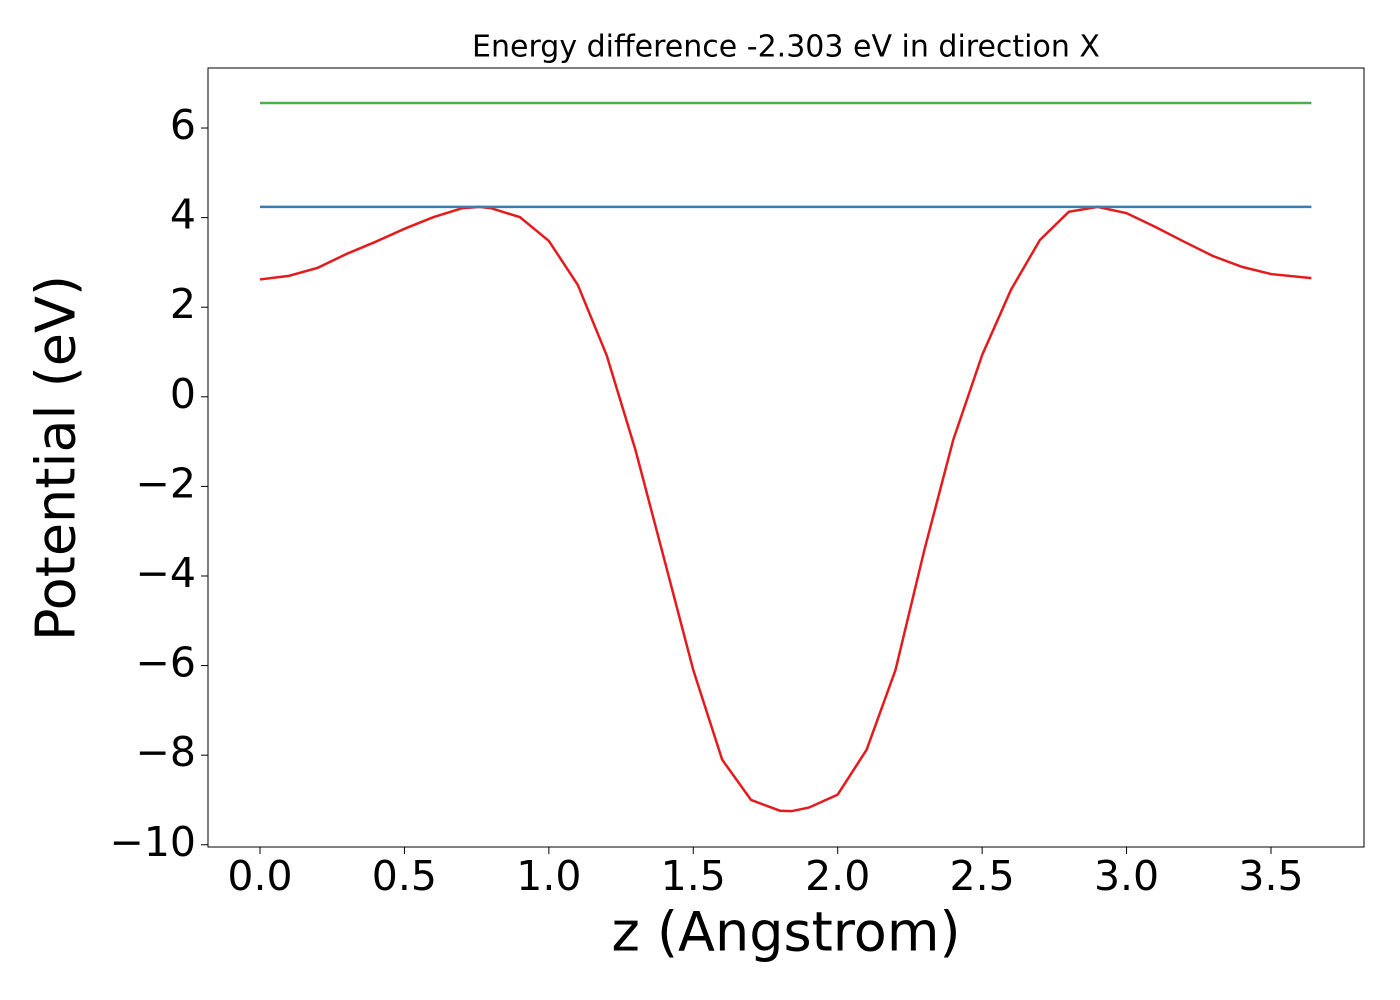  What do you see at coordinates (152, 842) in the screenshot?
I see `y-tick-label: −10` at bounding box center [152, 842].